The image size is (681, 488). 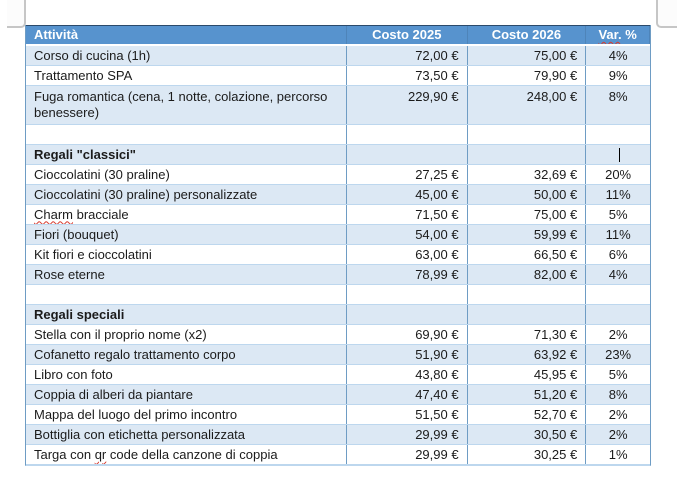 What do you see at coordinates (618, 96) in the screenshot?
I see `cell-text: 8%` at bounding box center [618, 96].